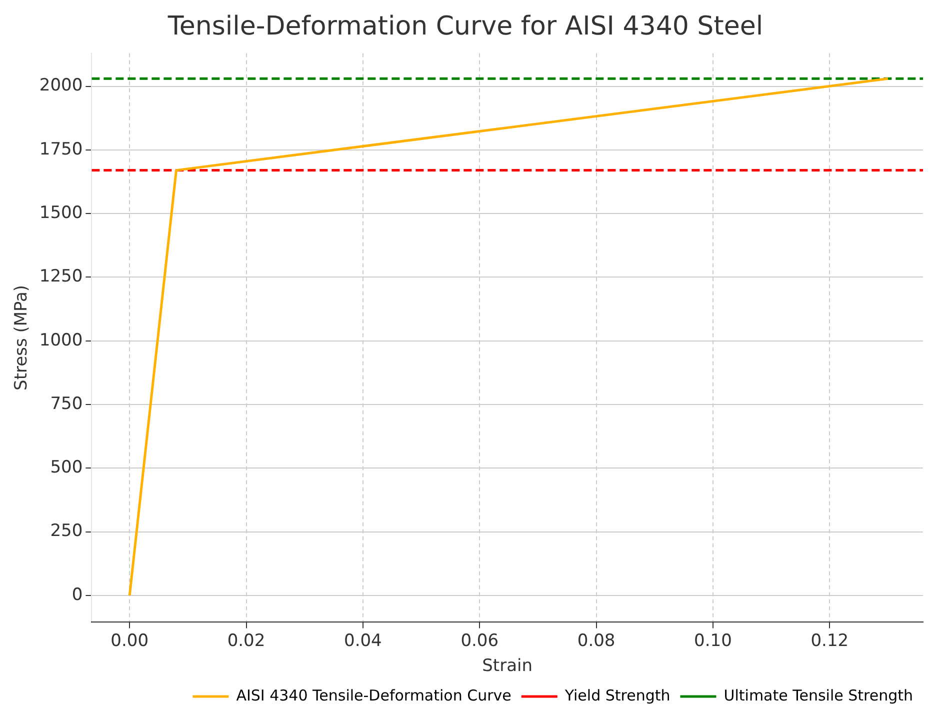 The width and height of the screenshot is (937, 722). I want to click on x-tick-label: 0.10, so click(713, 640).